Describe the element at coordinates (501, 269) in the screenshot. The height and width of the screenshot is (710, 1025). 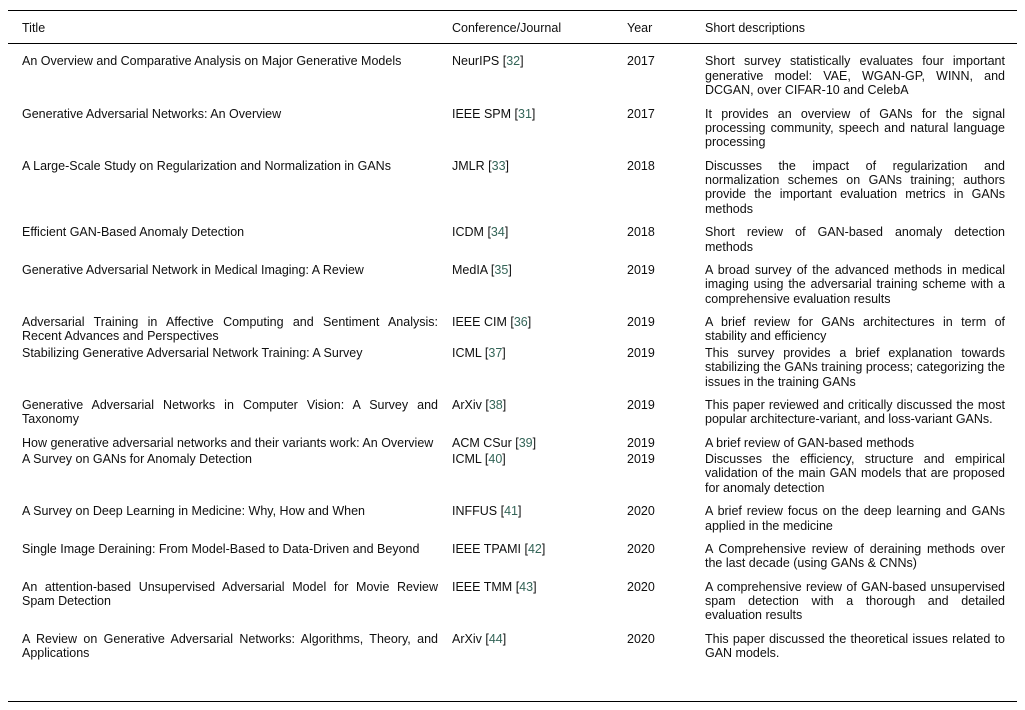
I see `citation-link: 35` at that location.